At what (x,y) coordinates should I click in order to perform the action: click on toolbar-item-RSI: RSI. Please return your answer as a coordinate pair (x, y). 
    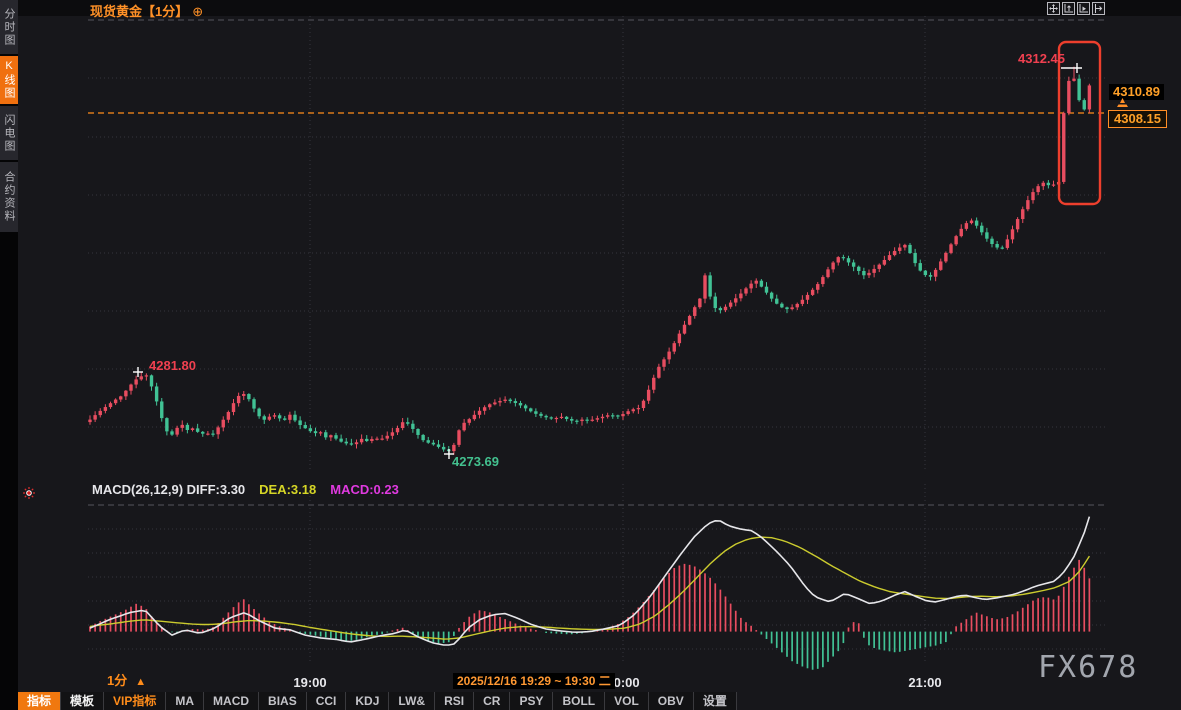
    Looking at the image, I should click on (455, 701).